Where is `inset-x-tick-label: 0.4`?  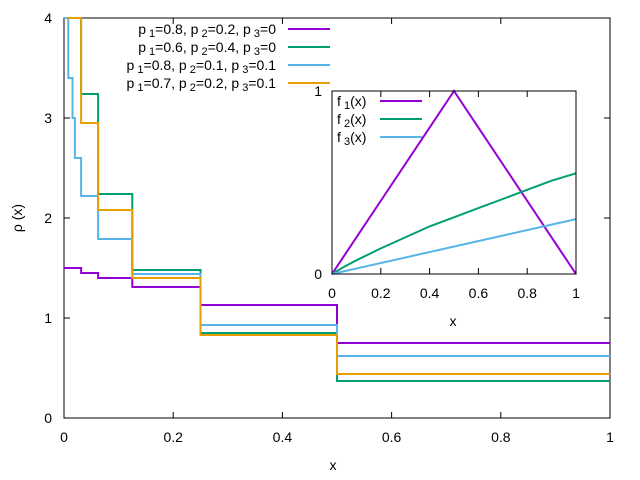 inset-x-tick-label: 0.4 is located at coordinates (430, 293).